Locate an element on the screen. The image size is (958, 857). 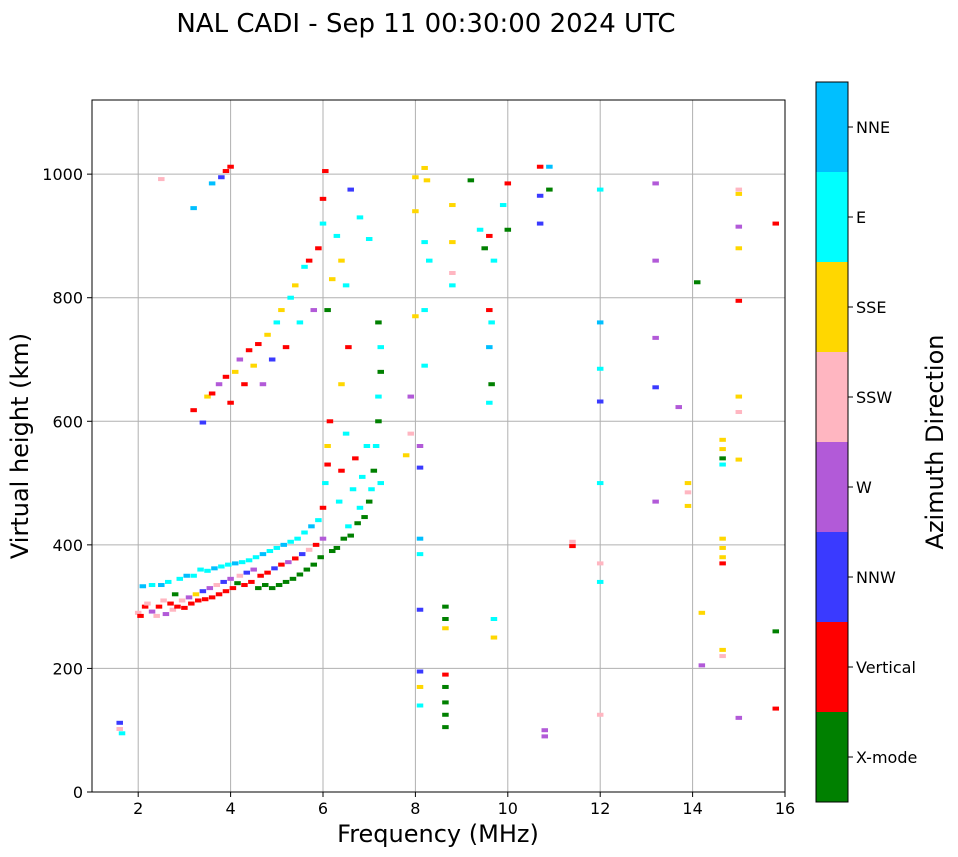
colorbar-tick-label: NNW is located at coordinates (876, 577).